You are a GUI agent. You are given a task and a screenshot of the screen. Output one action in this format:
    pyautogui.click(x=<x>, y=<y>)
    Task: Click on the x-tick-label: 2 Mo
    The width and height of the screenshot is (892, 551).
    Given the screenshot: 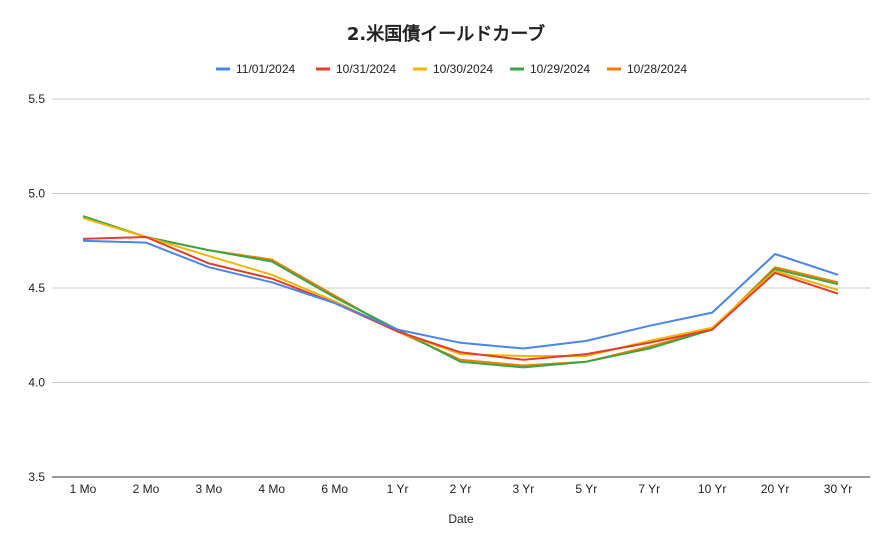 What is the action you would take?
    pyautogui.click(x=146, y=489)
    